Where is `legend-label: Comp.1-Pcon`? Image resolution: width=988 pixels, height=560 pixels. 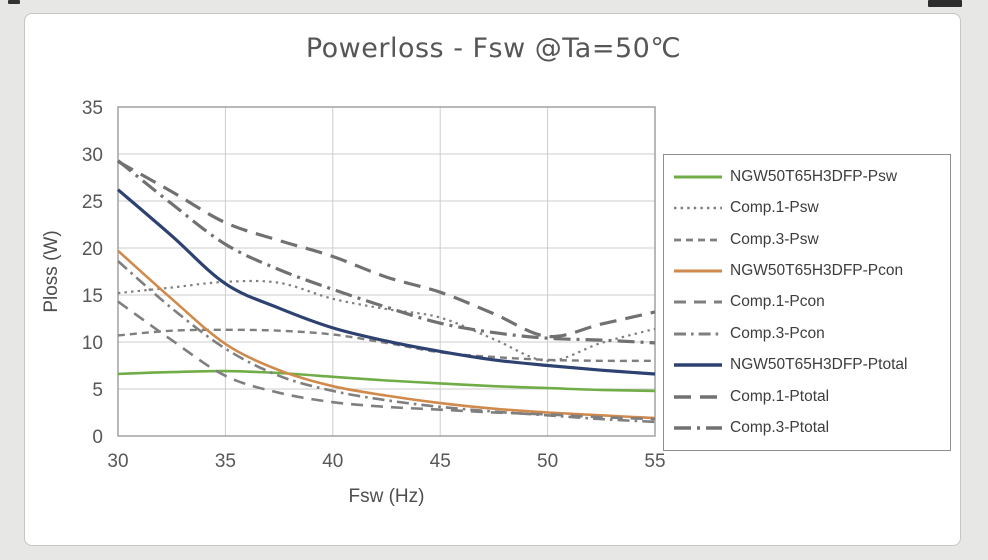 legend-label: Comp.1-Pcon is located at coordinates (777, 302).